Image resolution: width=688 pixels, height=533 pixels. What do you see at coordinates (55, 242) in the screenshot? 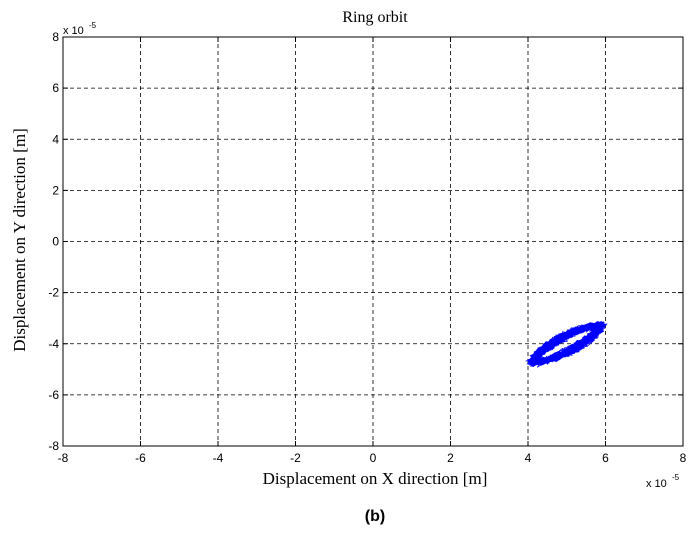
I see `y-tick-label: 0` at bounding box center [55, 242].